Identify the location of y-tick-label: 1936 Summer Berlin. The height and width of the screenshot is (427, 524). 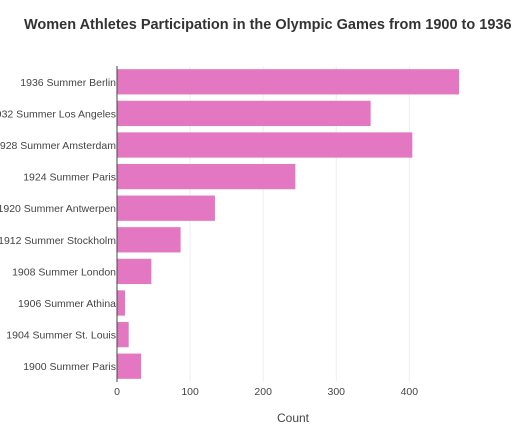
(68, 83).